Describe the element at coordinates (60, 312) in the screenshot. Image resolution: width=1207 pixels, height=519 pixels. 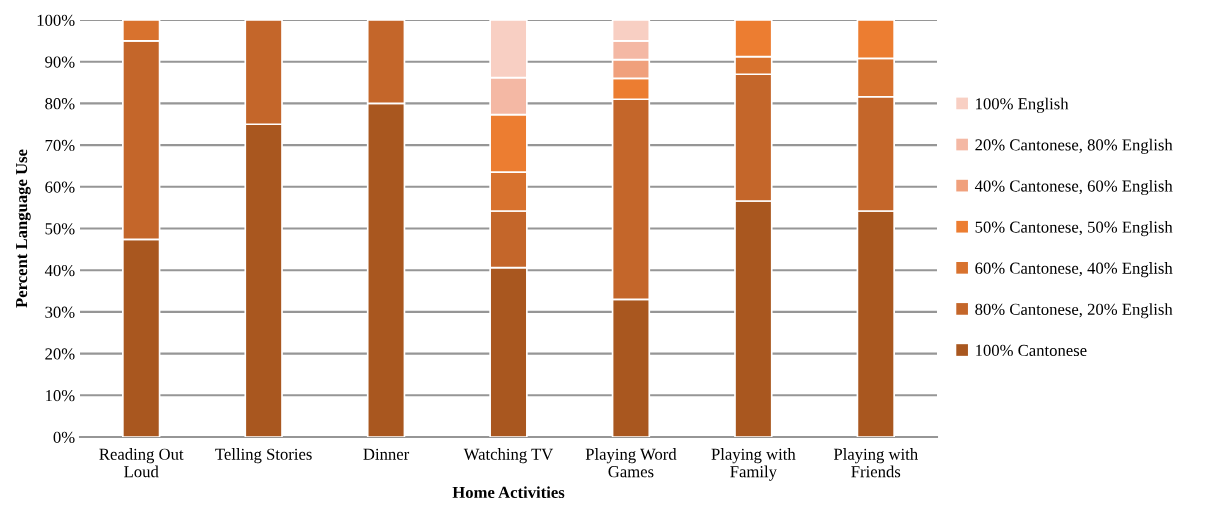
I see `y-tick-label: 30%` at that location.